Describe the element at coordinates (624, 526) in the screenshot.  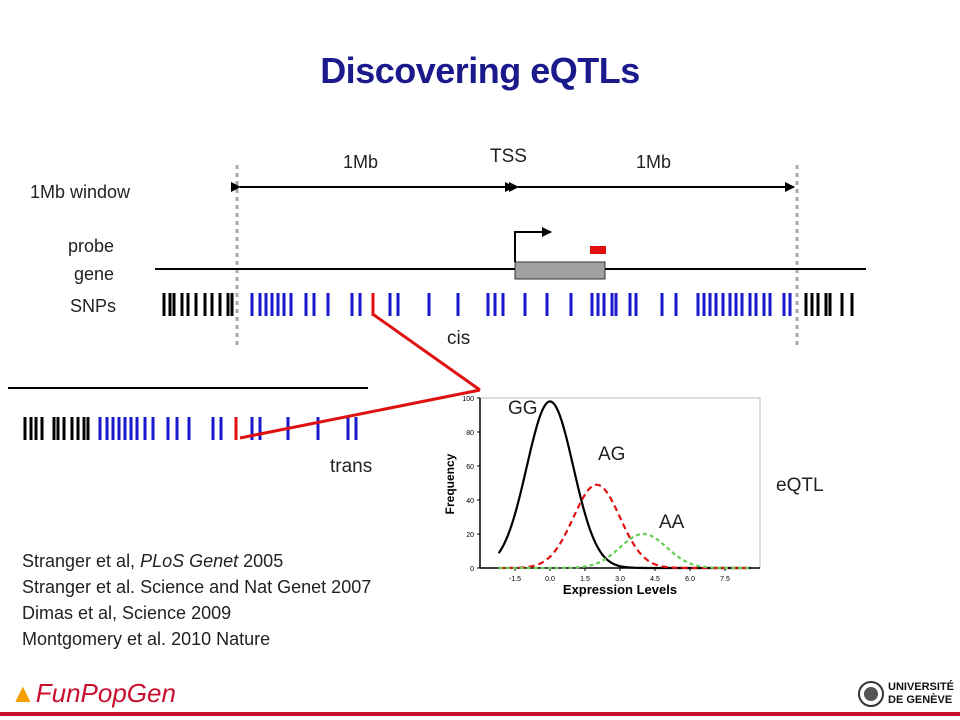
I see `curve-AG` at that location.